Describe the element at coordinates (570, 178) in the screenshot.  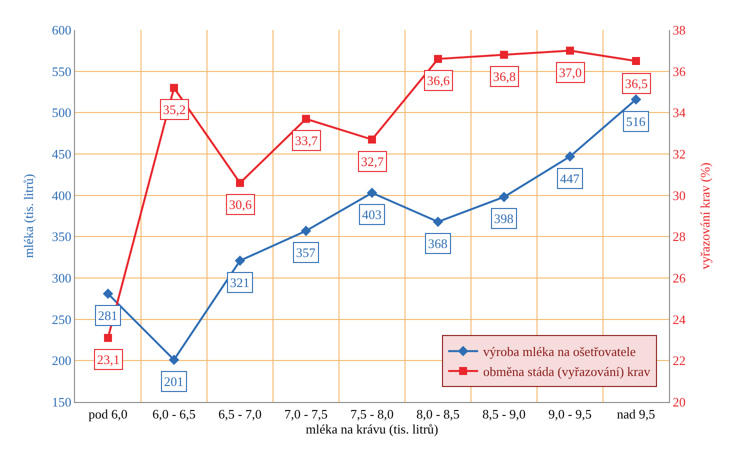
I see `data-label: 447` at that location.